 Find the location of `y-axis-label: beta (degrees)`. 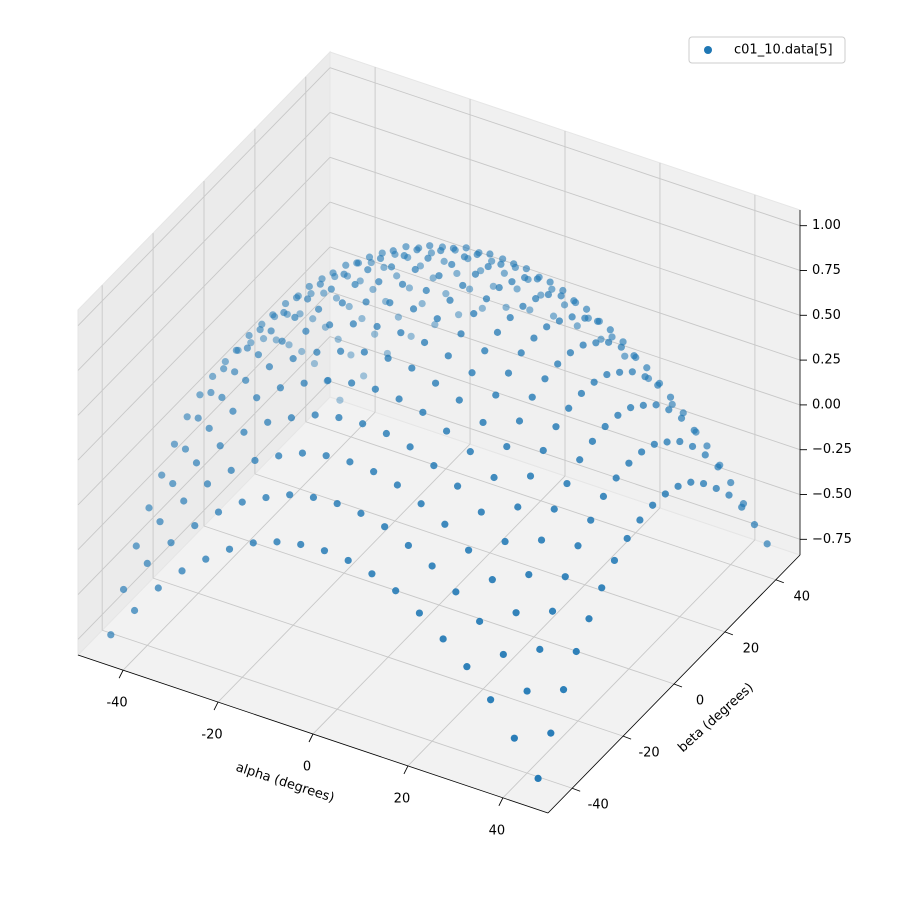

y-axis-label: beta (degrees) is located at coordinates (715, 717).